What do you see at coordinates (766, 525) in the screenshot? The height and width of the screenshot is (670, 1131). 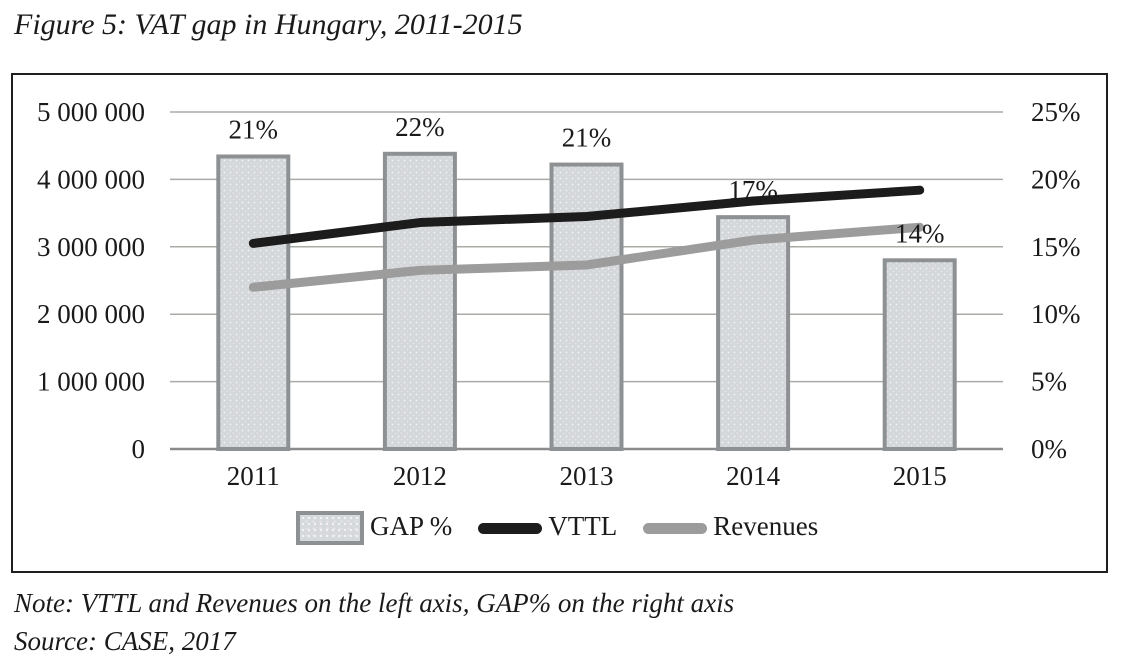 I see `legend-label-revenues: Revenues` at bounding box center [766, 525].